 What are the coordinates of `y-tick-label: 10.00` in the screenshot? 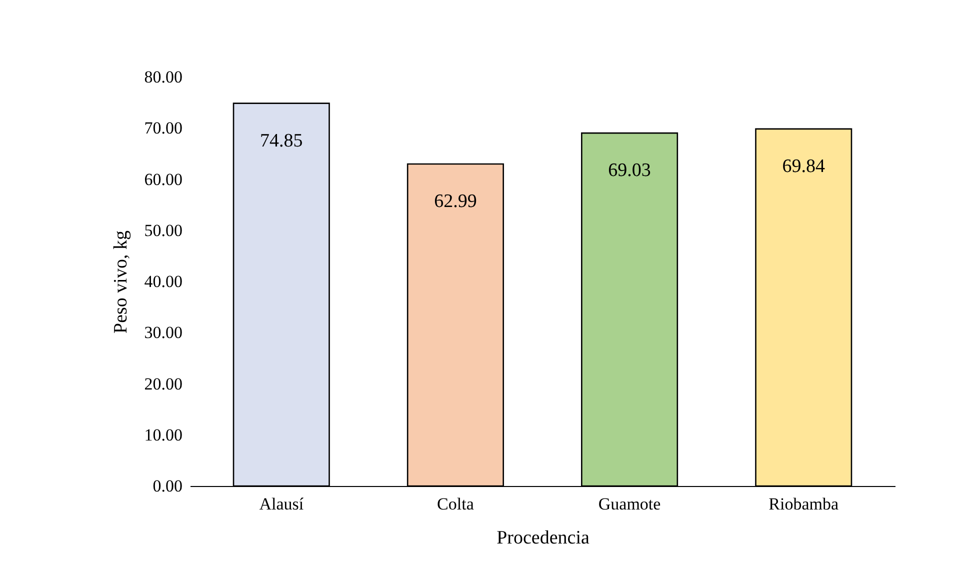 It's located at (163, 434).